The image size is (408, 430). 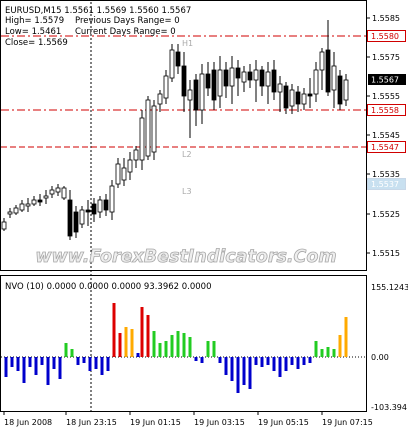 I want to click on previous-range-info: Previous Days Range= 0, so click(x=127, y=21).